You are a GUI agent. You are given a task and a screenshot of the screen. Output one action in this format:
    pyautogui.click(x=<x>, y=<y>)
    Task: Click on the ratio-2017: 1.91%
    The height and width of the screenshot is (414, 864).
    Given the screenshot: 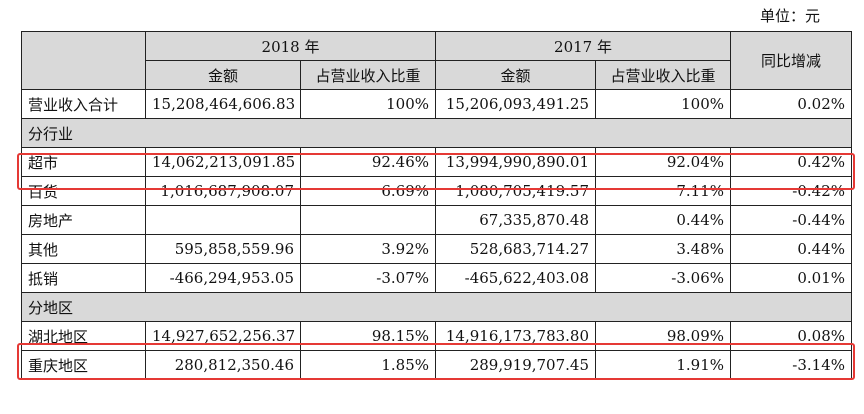 What is the action you would take?
    pyautogui.click(x=663, y=365)
    